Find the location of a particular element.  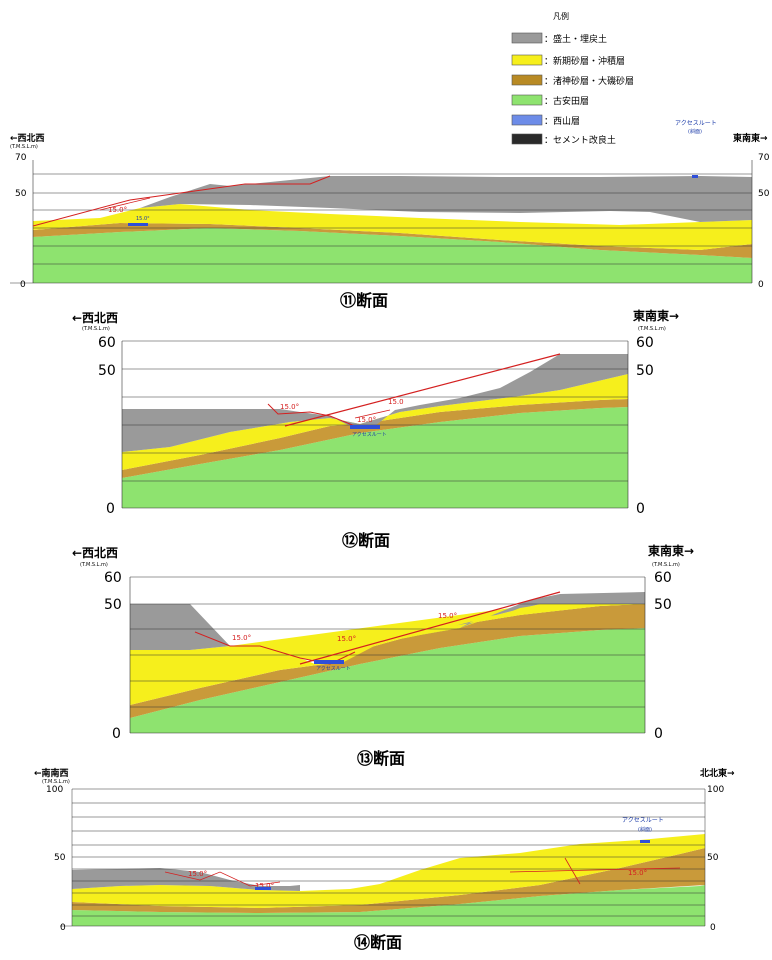

legend-swatch-fill is located at coordinates (527, 38).